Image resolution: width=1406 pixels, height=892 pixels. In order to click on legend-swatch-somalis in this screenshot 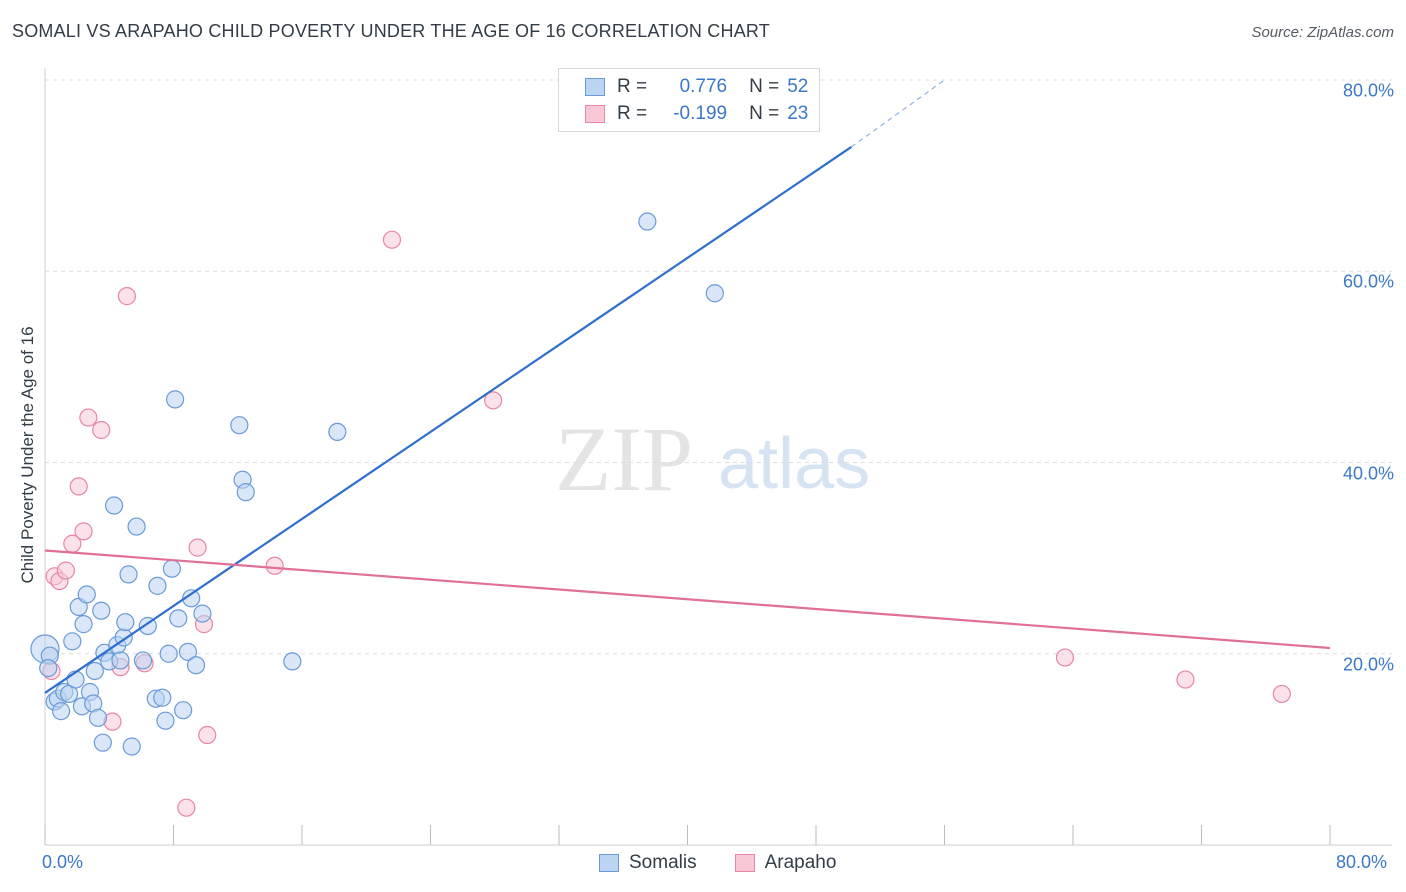, I will do `click(595, 87)`.